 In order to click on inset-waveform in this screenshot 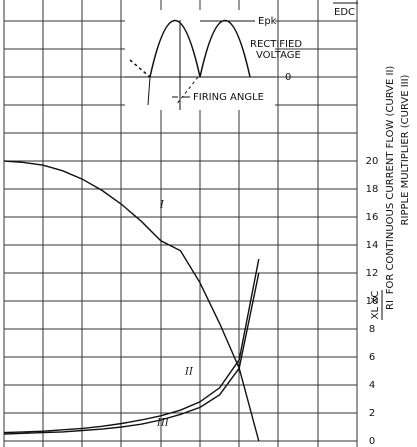, I will do `click(200, 64)`.